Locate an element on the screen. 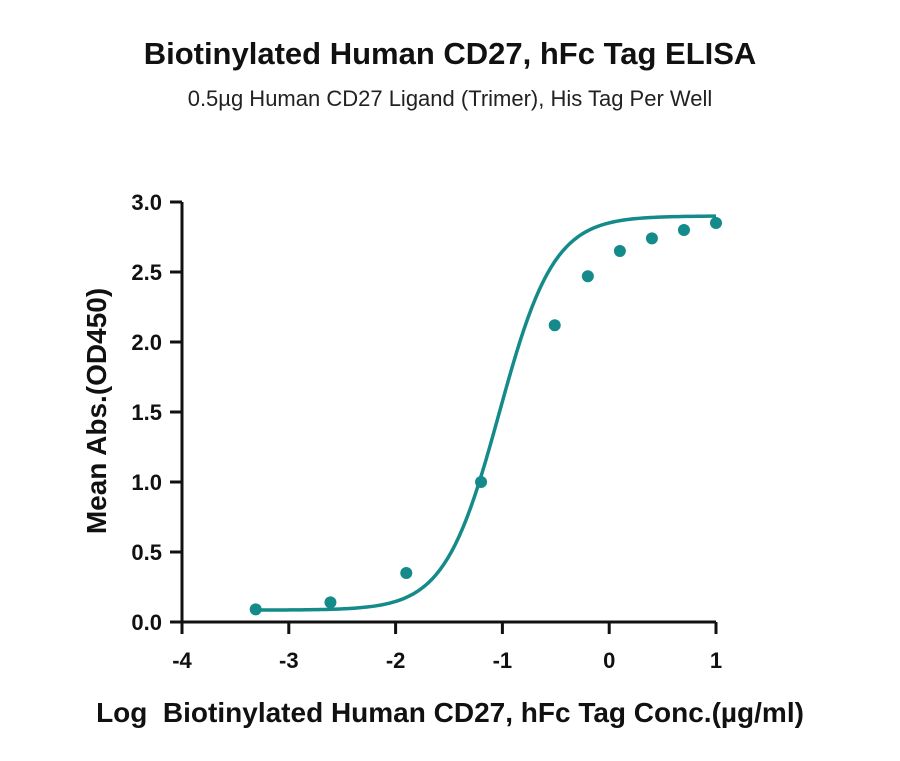 This screenshot has width=900, height=761. x-tick-label: 1 is located at coordinates (716, 660).